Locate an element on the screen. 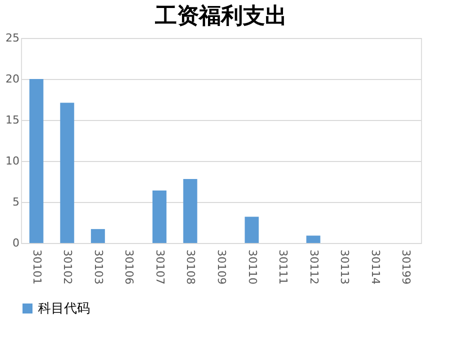  x-tick-label: 30103 is located at coordinates (98, 267).